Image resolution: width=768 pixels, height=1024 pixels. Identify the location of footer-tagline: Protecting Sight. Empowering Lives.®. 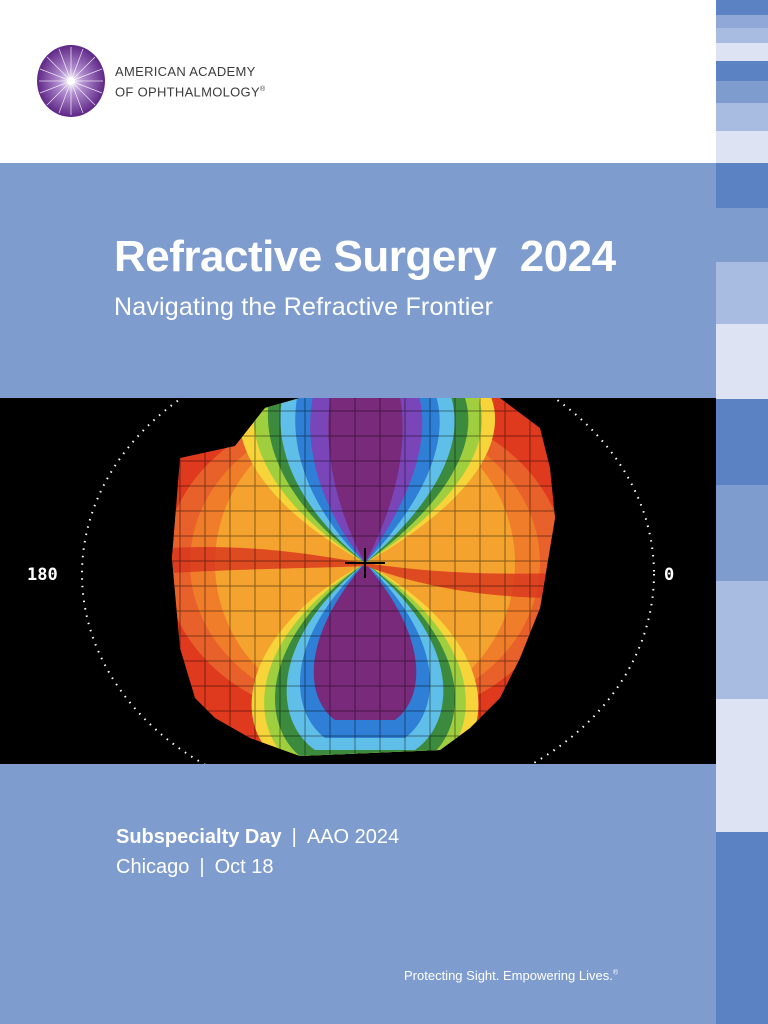
(511, 975).